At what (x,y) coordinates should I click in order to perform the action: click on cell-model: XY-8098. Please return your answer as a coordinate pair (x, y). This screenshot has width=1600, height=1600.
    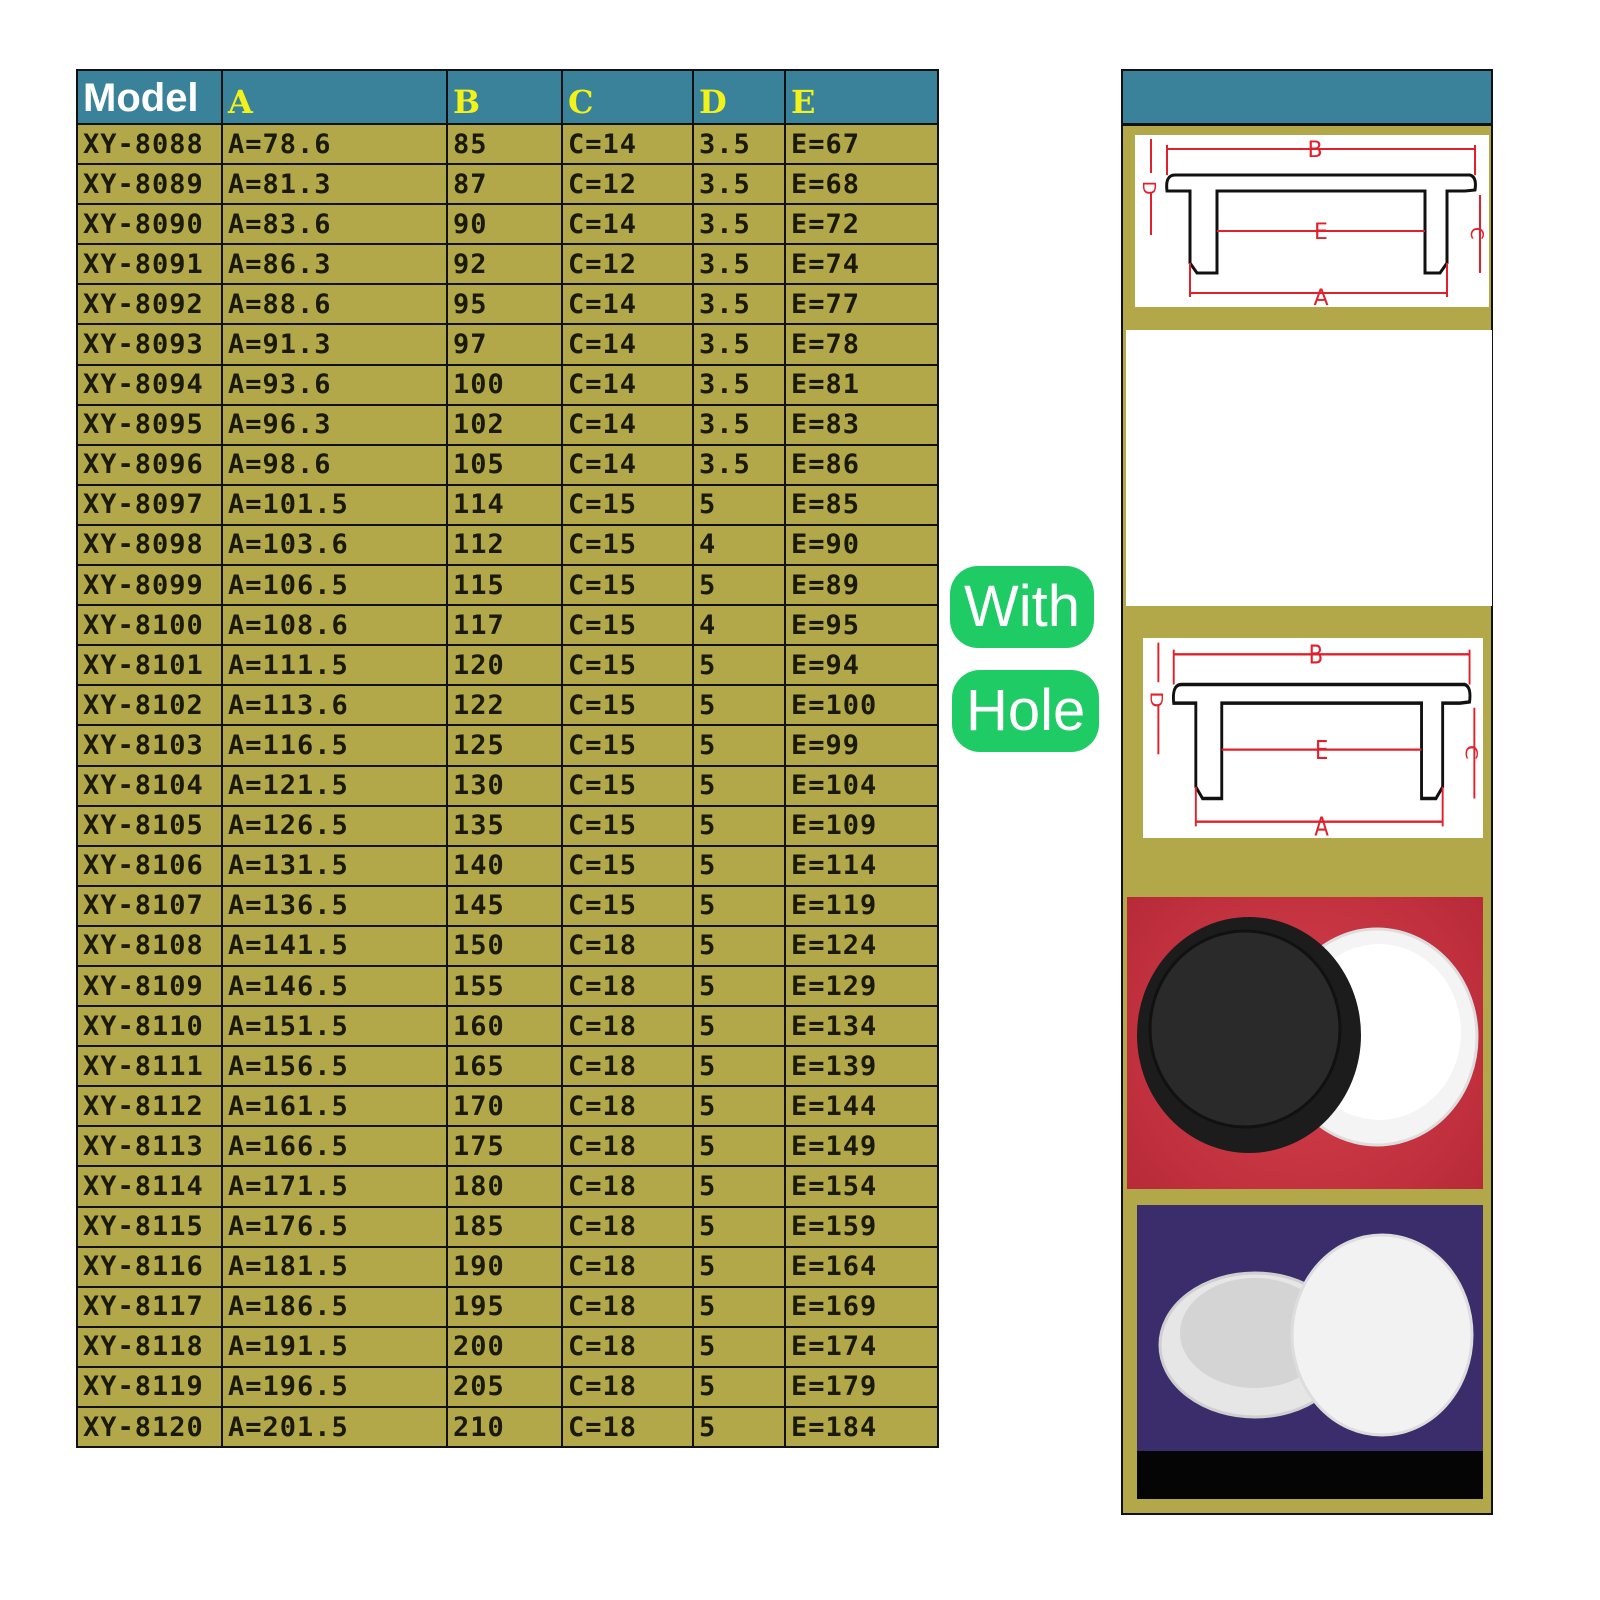
    Looking at the image, I should click on (149, 545).